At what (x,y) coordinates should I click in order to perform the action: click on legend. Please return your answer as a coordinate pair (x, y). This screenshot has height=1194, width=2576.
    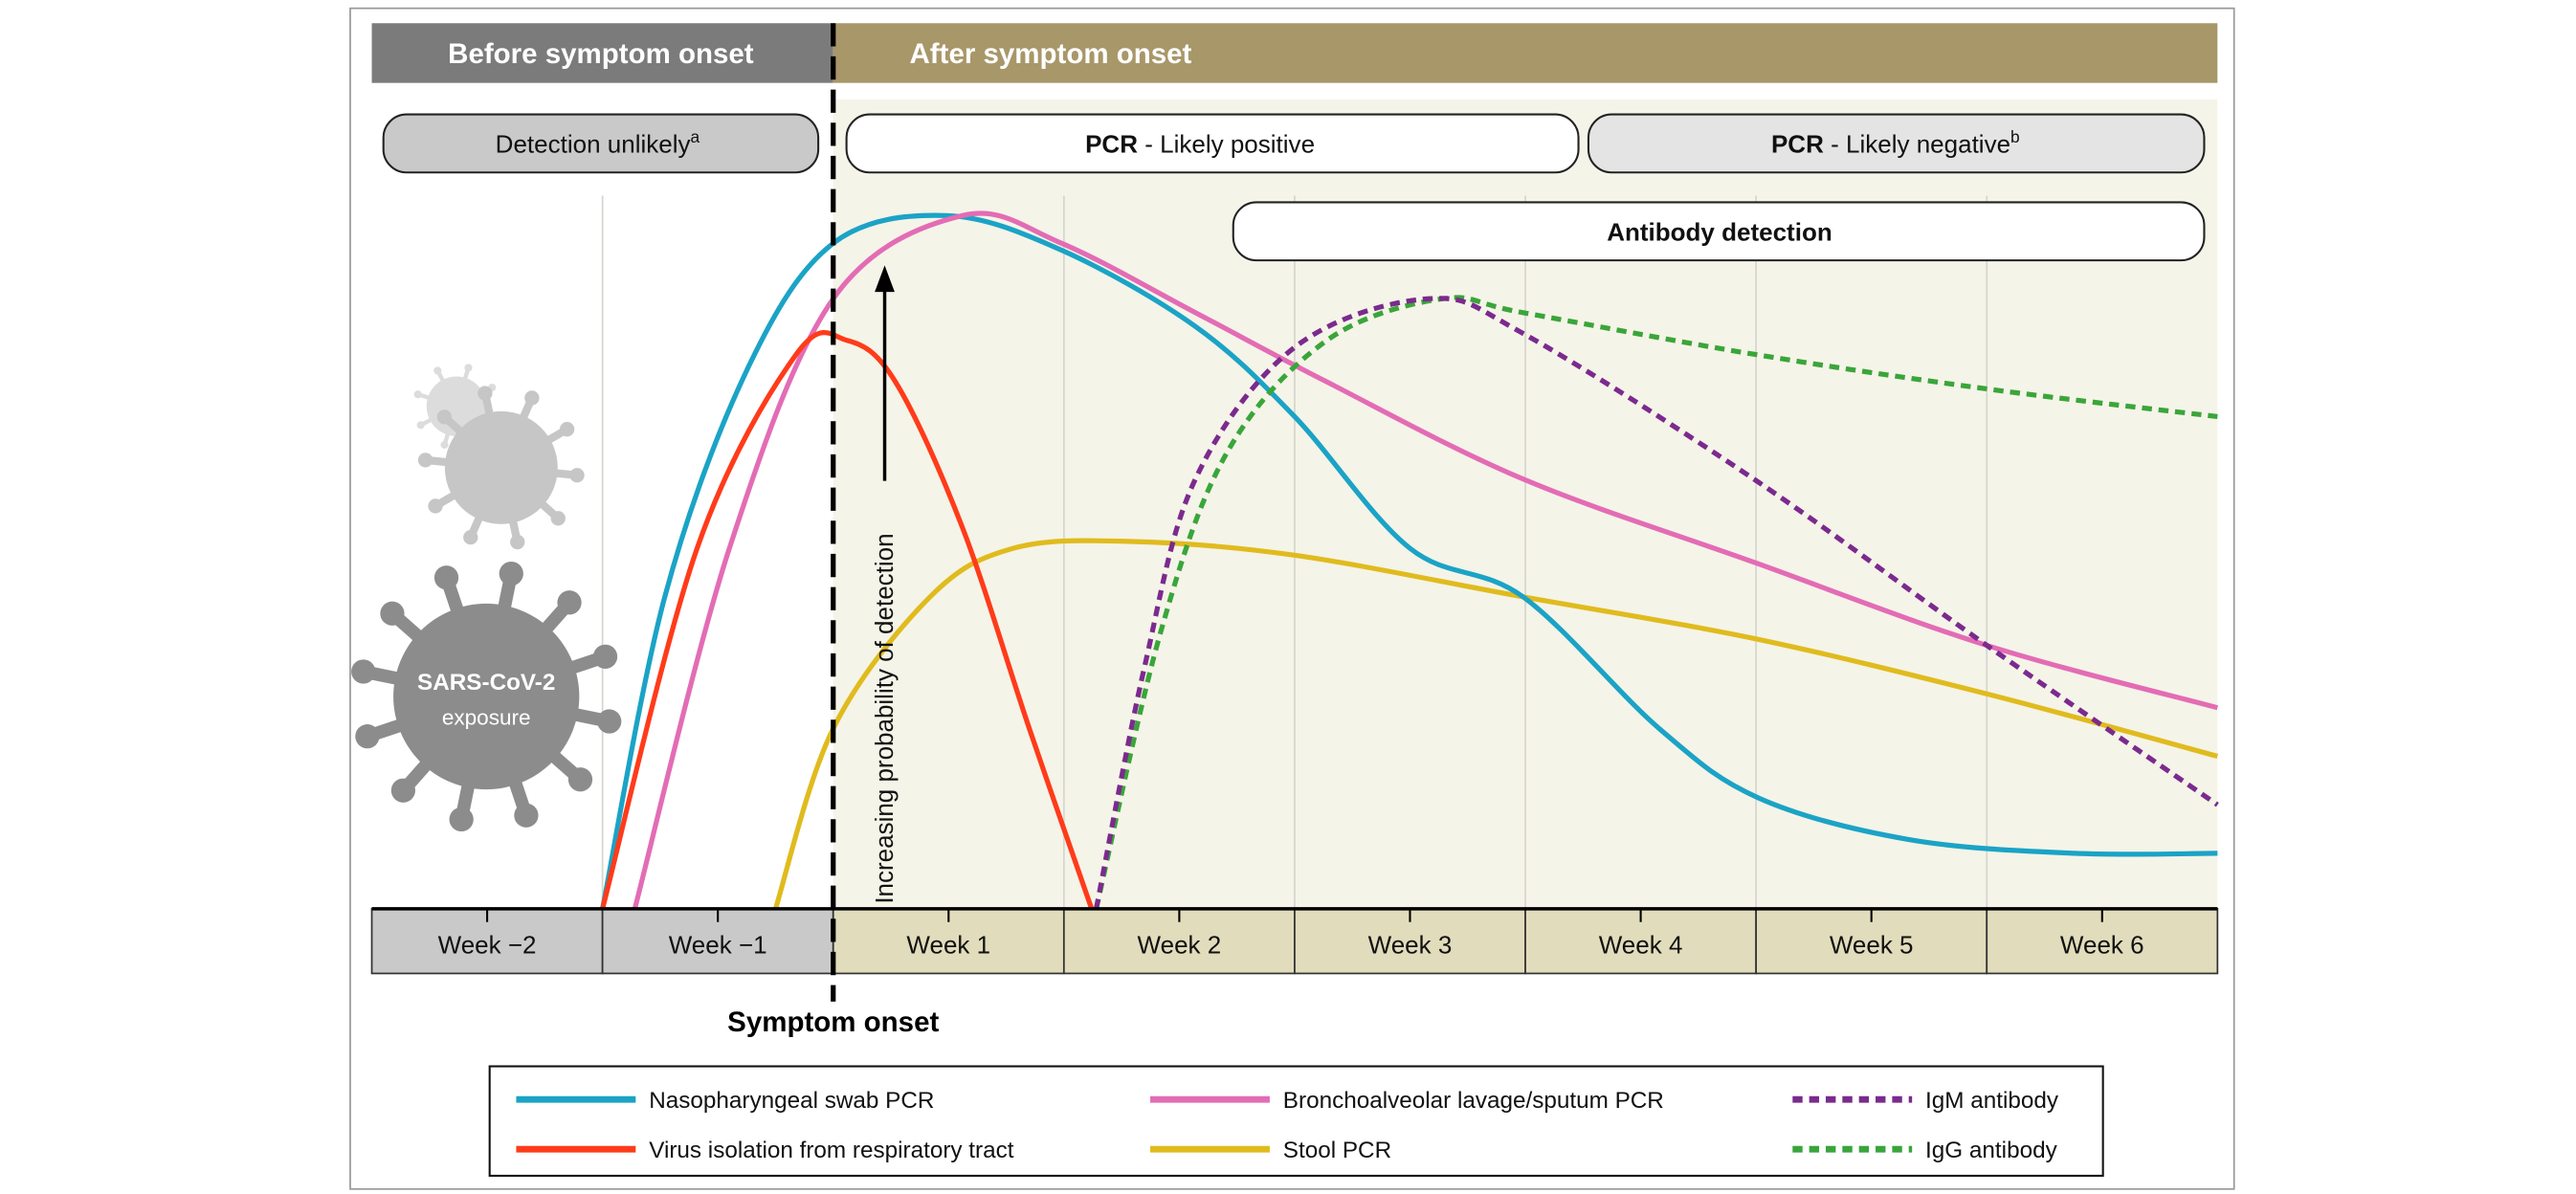
    Looking at the image, I should click on (1296, 1121).